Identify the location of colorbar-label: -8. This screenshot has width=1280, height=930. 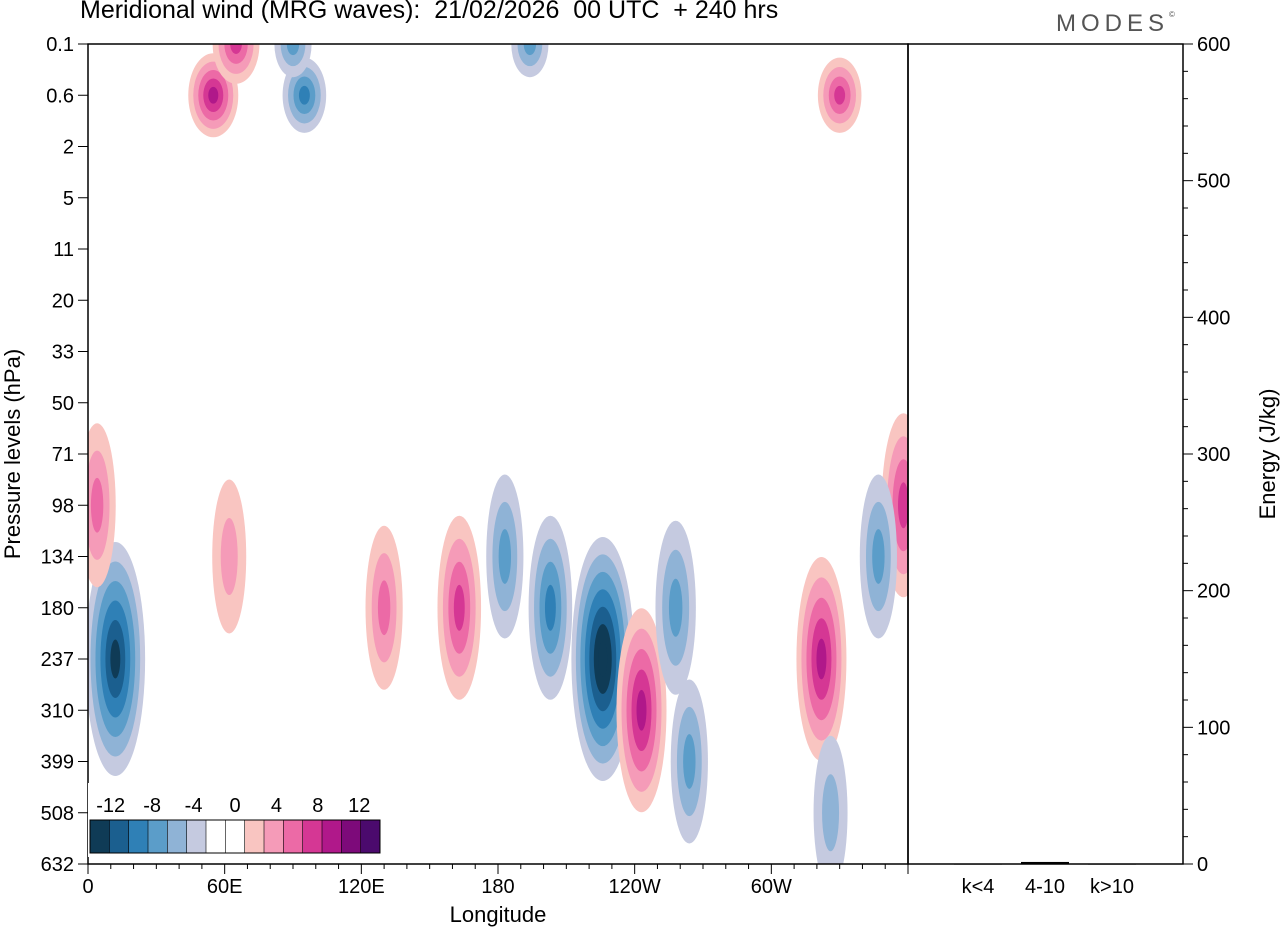
(152, 806).